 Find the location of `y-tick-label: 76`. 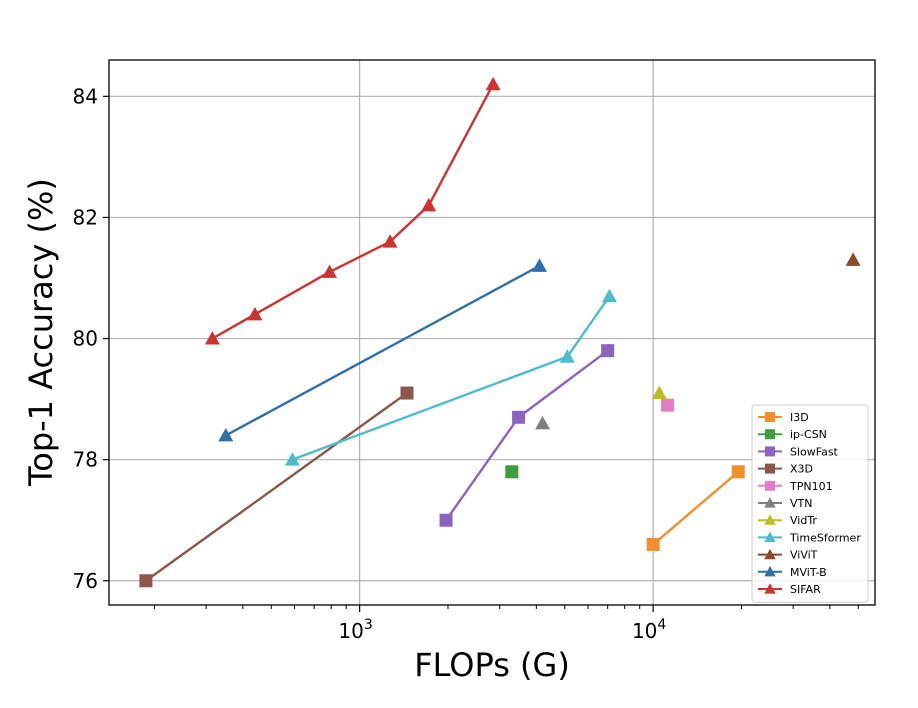

y-tick-label: 76 is located at coordinates (85, 581).